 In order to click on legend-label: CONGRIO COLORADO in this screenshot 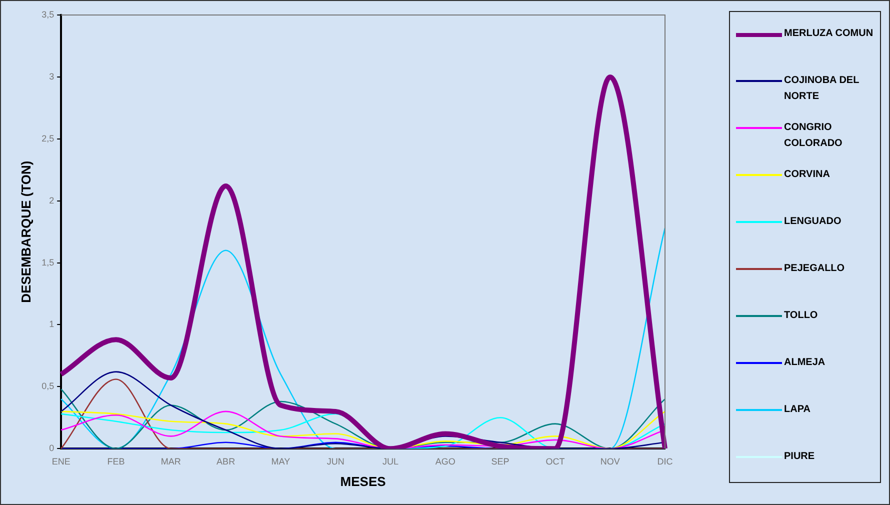, I will do `click(814, 136)`.